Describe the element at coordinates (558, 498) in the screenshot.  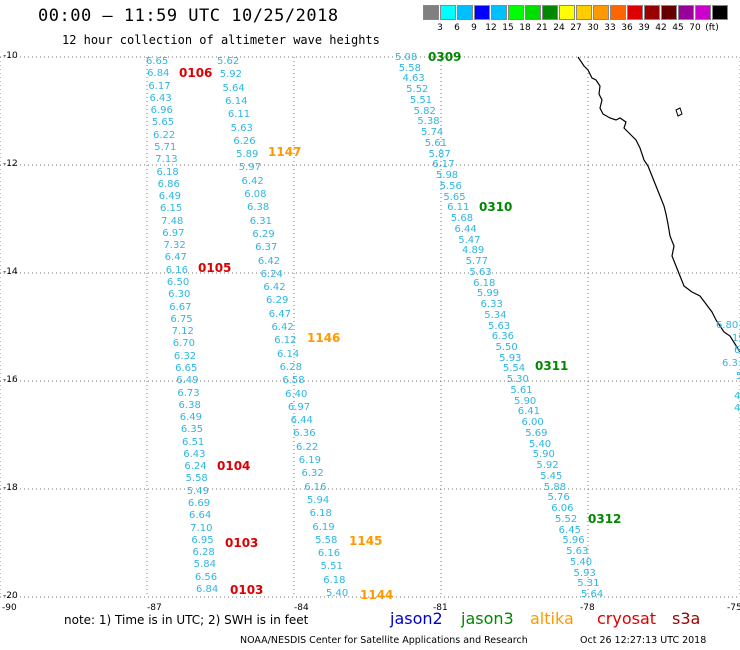
I see `wave-height-value: 5.76` at that location.